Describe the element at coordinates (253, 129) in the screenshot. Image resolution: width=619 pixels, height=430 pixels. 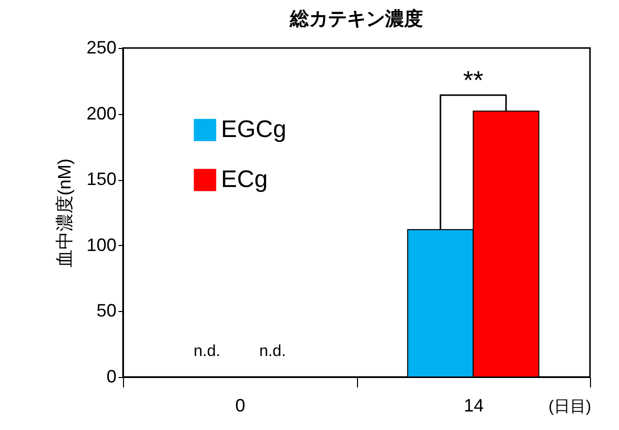
I see `legend-label: EGCg` at that location.